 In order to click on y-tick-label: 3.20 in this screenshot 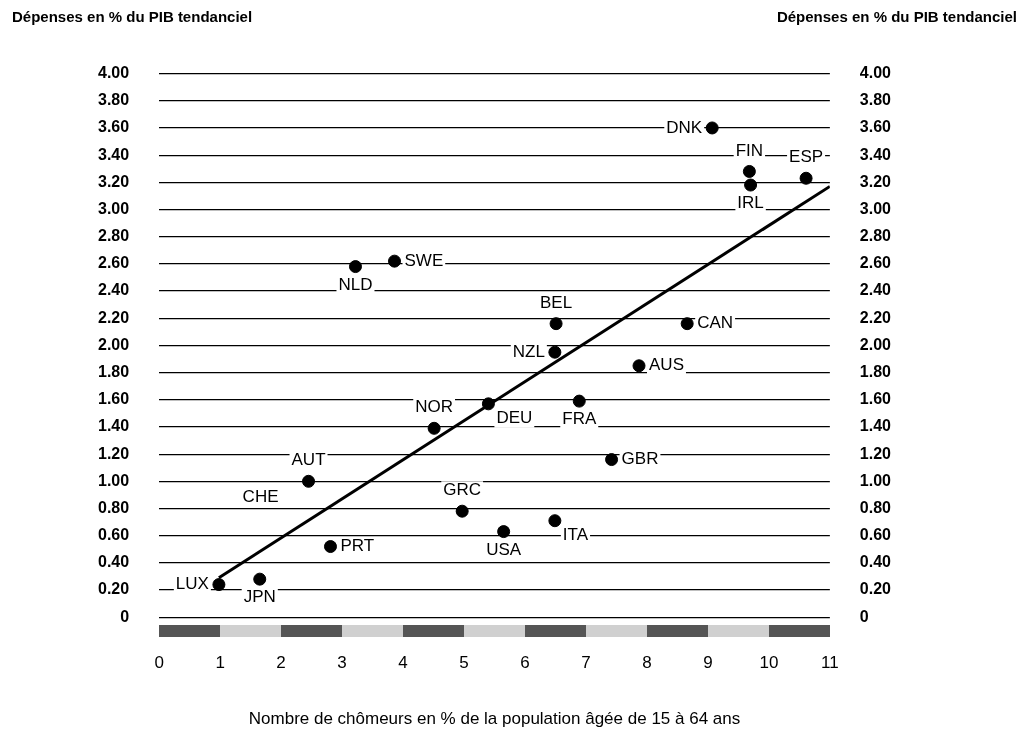, I will do `click(114, 181)`.